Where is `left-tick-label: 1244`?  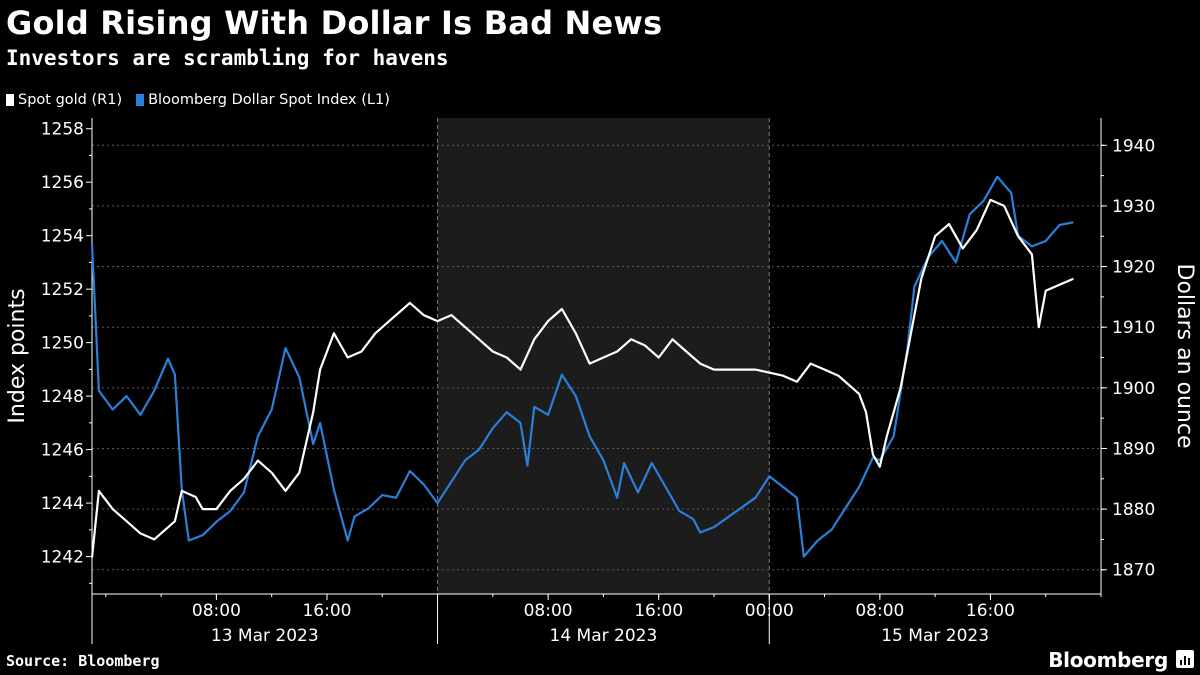 left-tick-label: 1244 is located at coordinates (62, 504).